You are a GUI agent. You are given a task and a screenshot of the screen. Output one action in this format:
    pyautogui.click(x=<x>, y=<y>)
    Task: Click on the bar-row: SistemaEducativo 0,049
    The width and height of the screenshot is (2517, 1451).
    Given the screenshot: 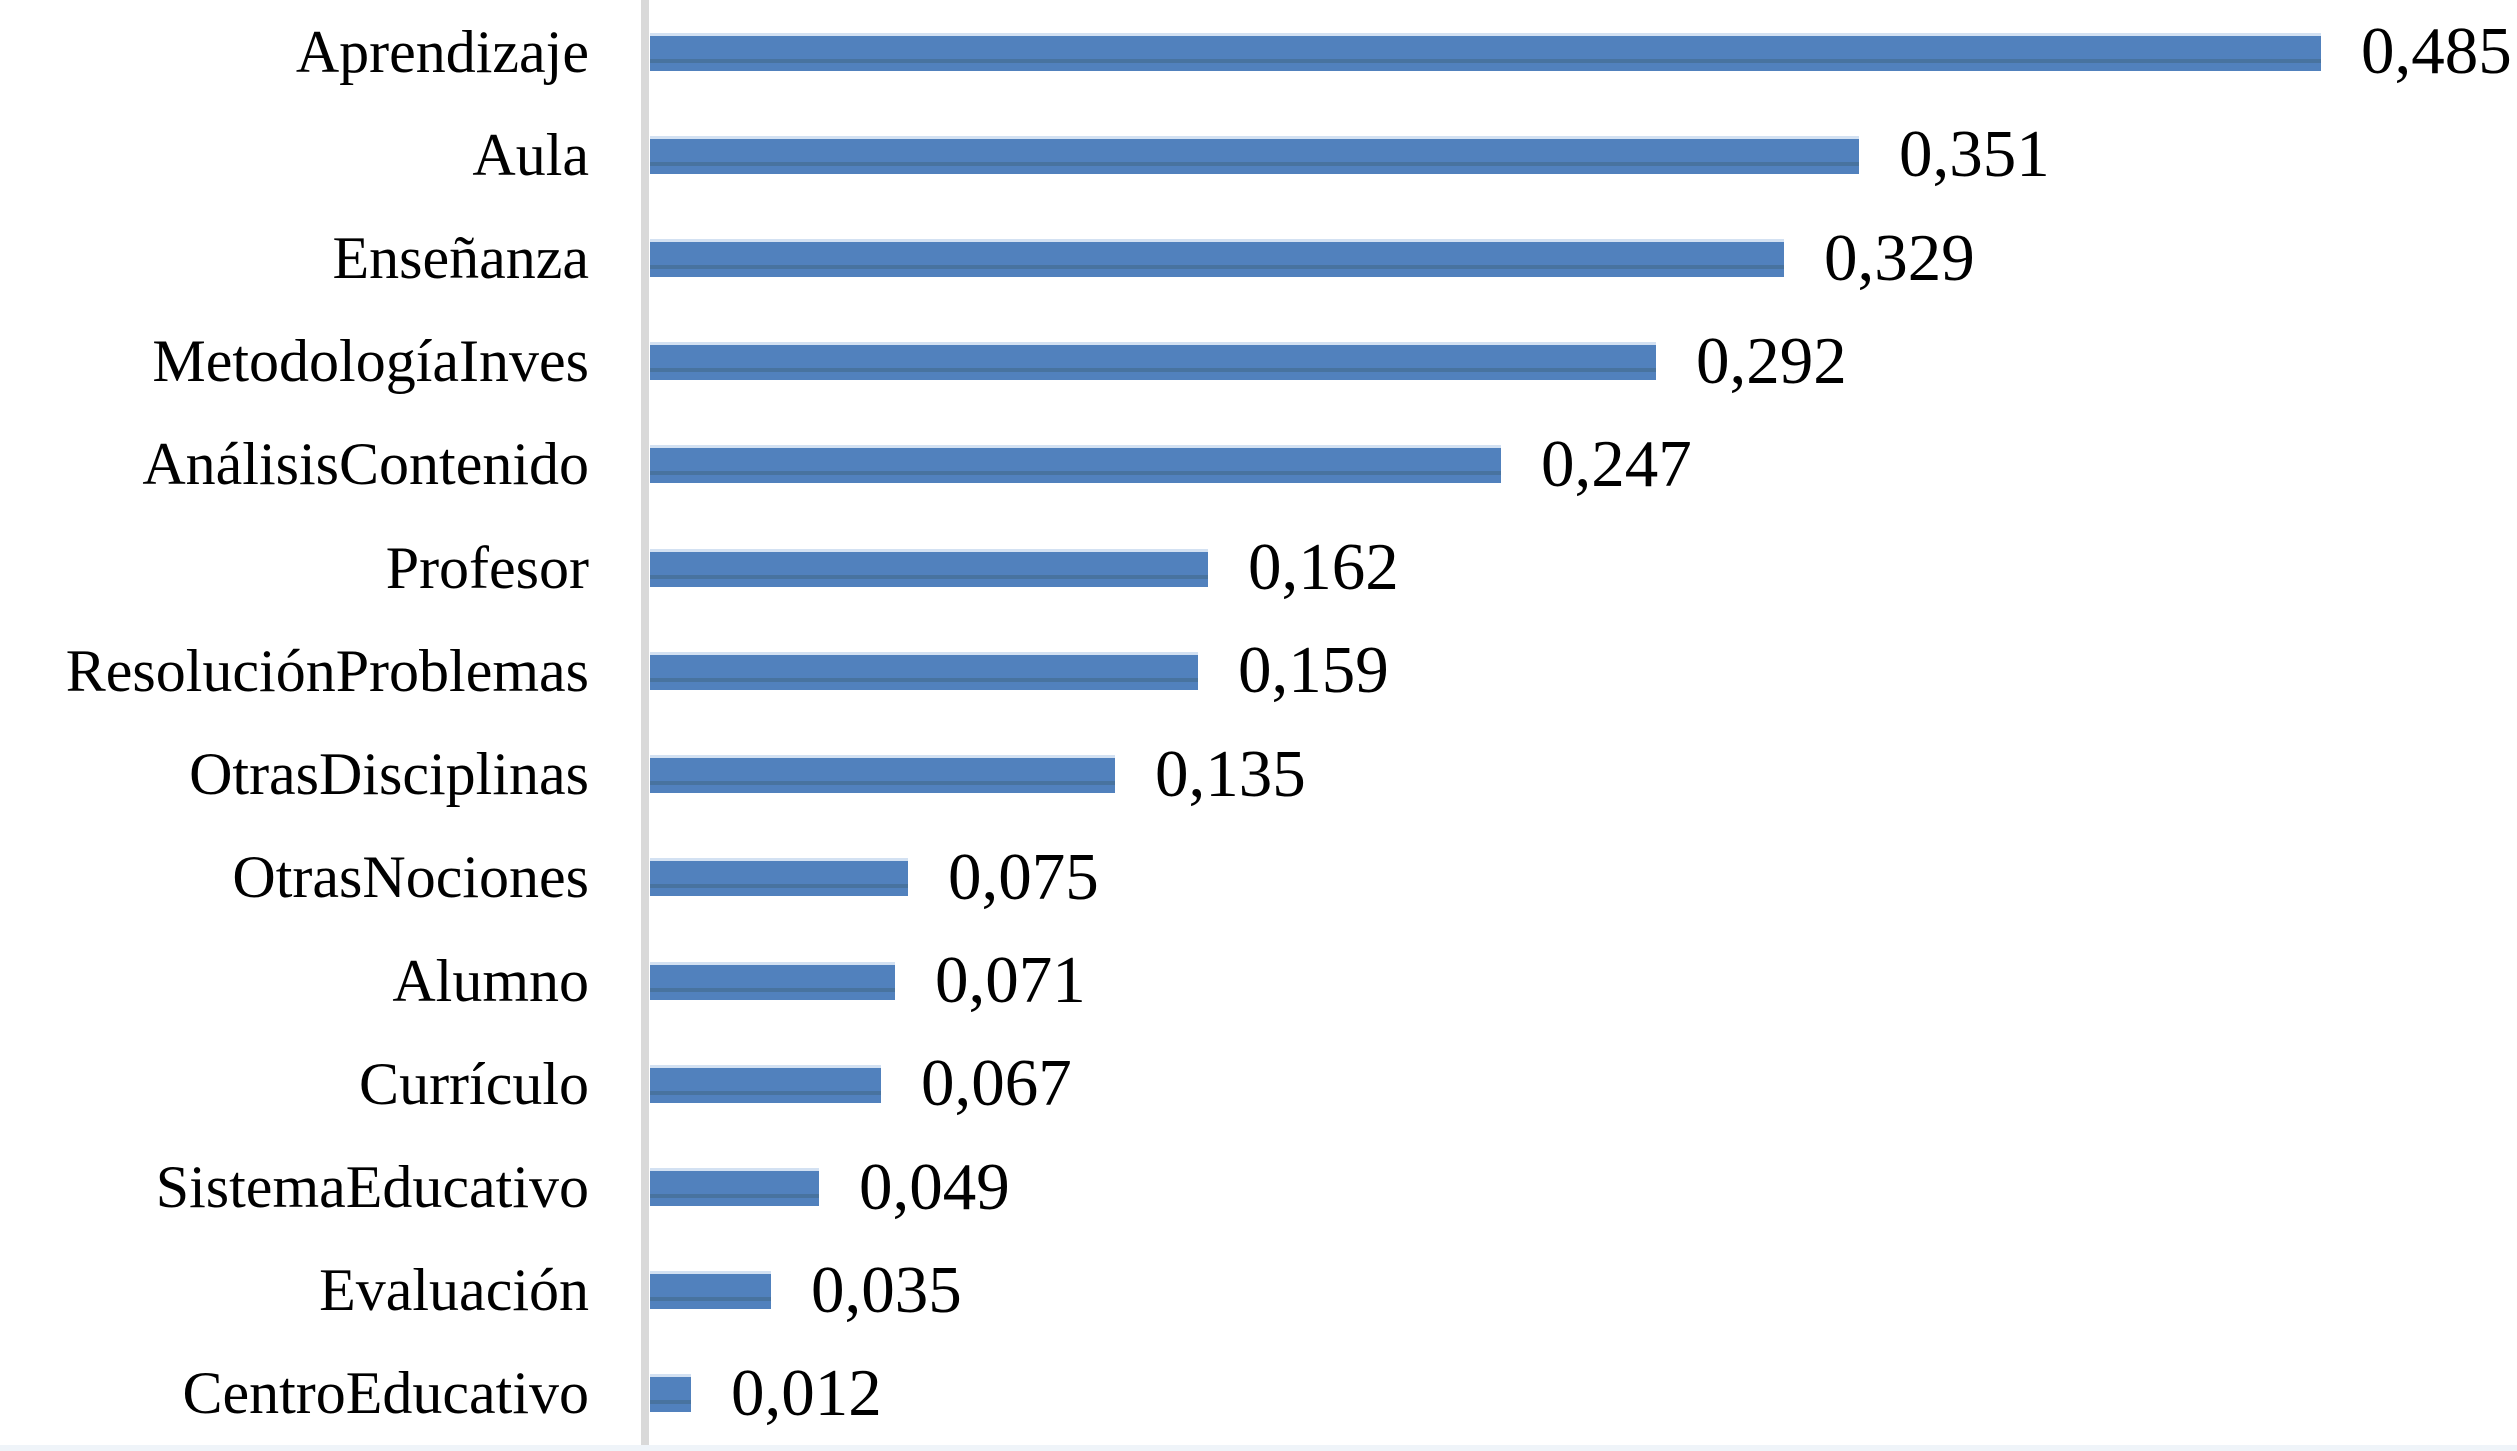 What is the action you would take?
    pyautogui.click(x=1258, y=1186)
    